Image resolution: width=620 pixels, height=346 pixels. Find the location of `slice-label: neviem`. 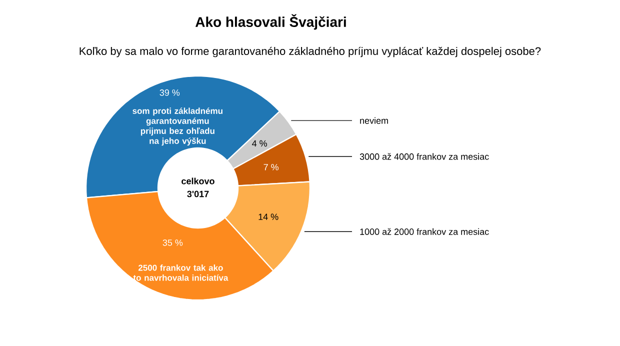

slice-label: neviem is located at coordinates (374, 120).